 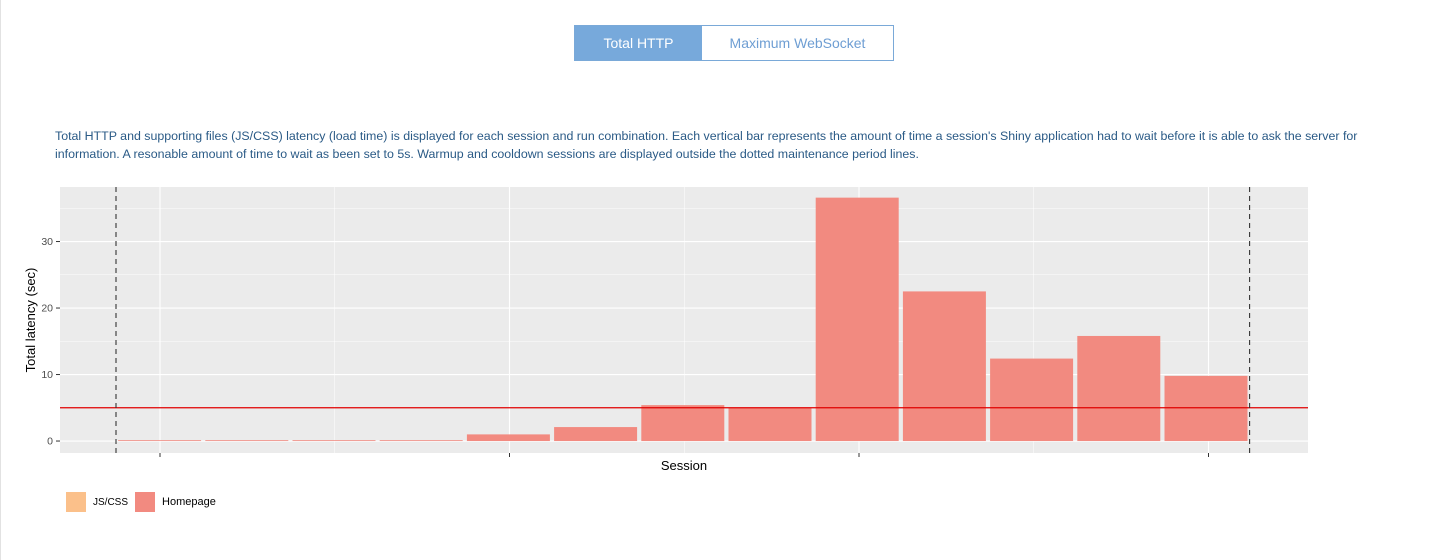 I want to click on legend-item-homepage: Homepage, so click(x=175, y=502).